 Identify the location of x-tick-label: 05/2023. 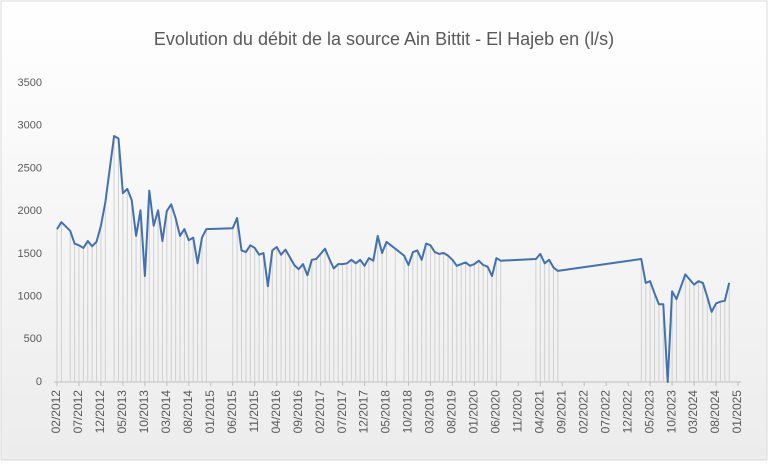
(649, 412).